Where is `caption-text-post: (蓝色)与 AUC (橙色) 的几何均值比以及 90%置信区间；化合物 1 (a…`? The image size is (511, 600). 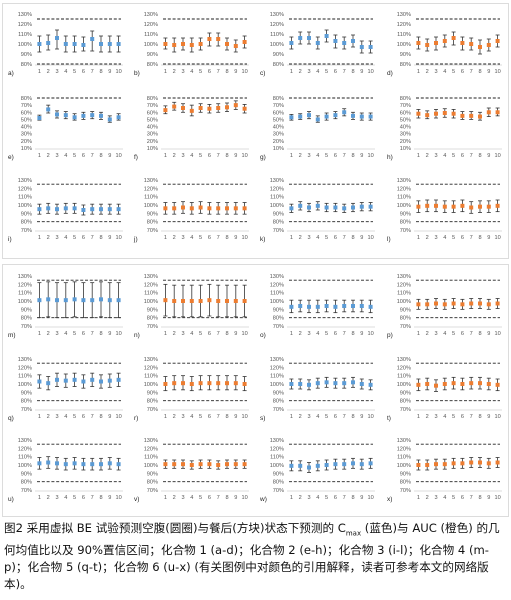 caption-text-post: (蓝色)与 AUC (橙色) 的几何均值比以及 90%置信区间；化合物 1 (a… is located at coordinates (252, 556).